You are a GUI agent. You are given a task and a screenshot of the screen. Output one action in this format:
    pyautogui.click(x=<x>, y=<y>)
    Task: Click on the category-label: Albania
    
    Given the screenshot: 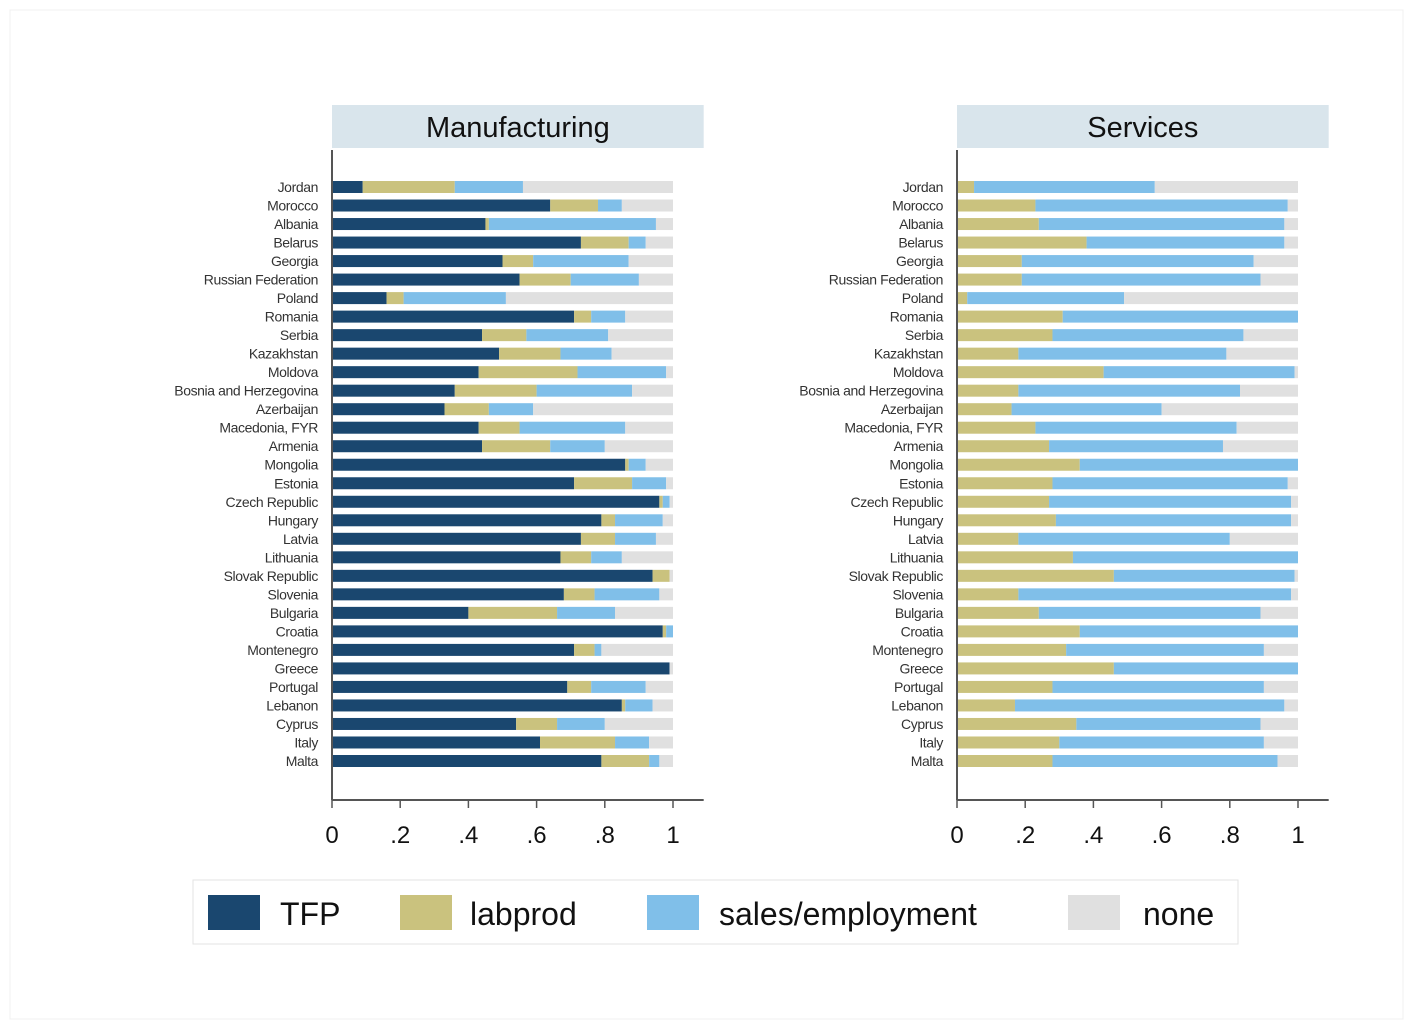 What is the action you would take?
    pyautogui.click(x=296, y=224)
    